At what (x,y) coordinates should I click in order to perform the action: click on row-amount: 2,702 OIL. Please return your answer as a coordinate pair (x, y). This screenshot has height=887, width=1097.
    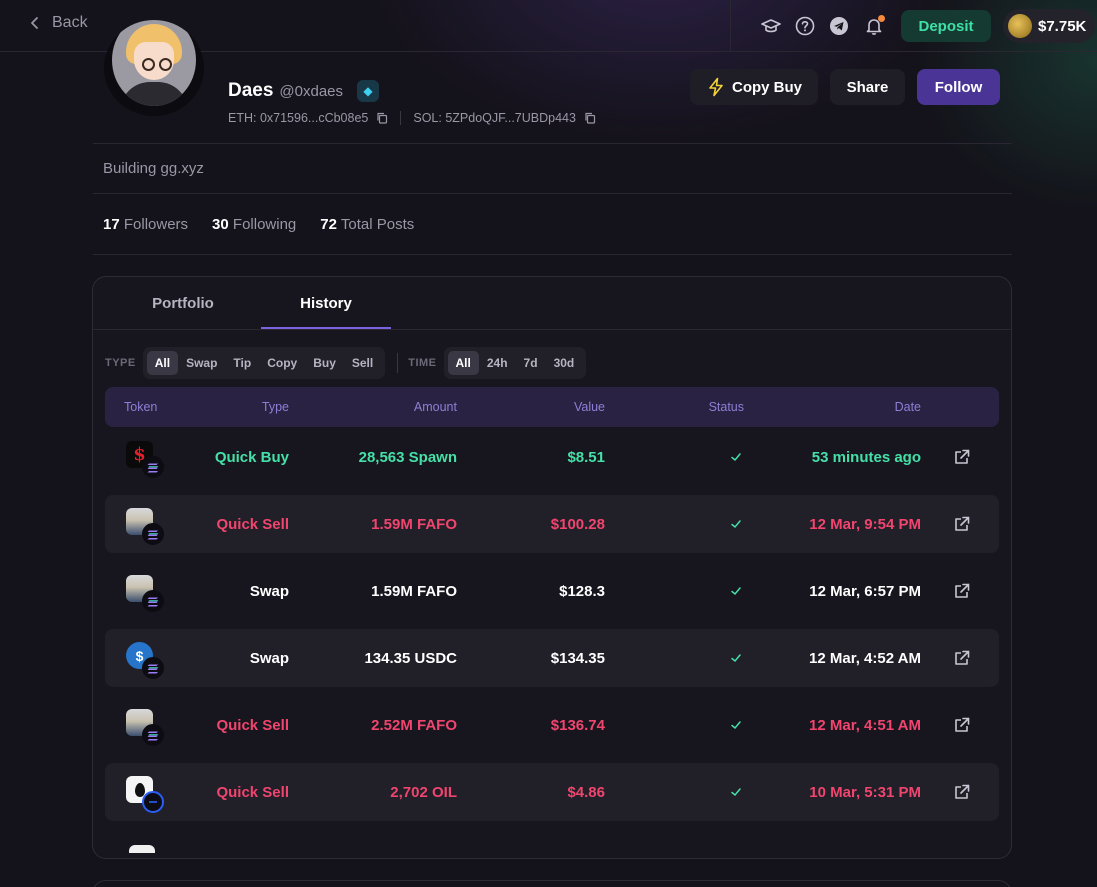
    Looking at the image, I should click on (423, 792).